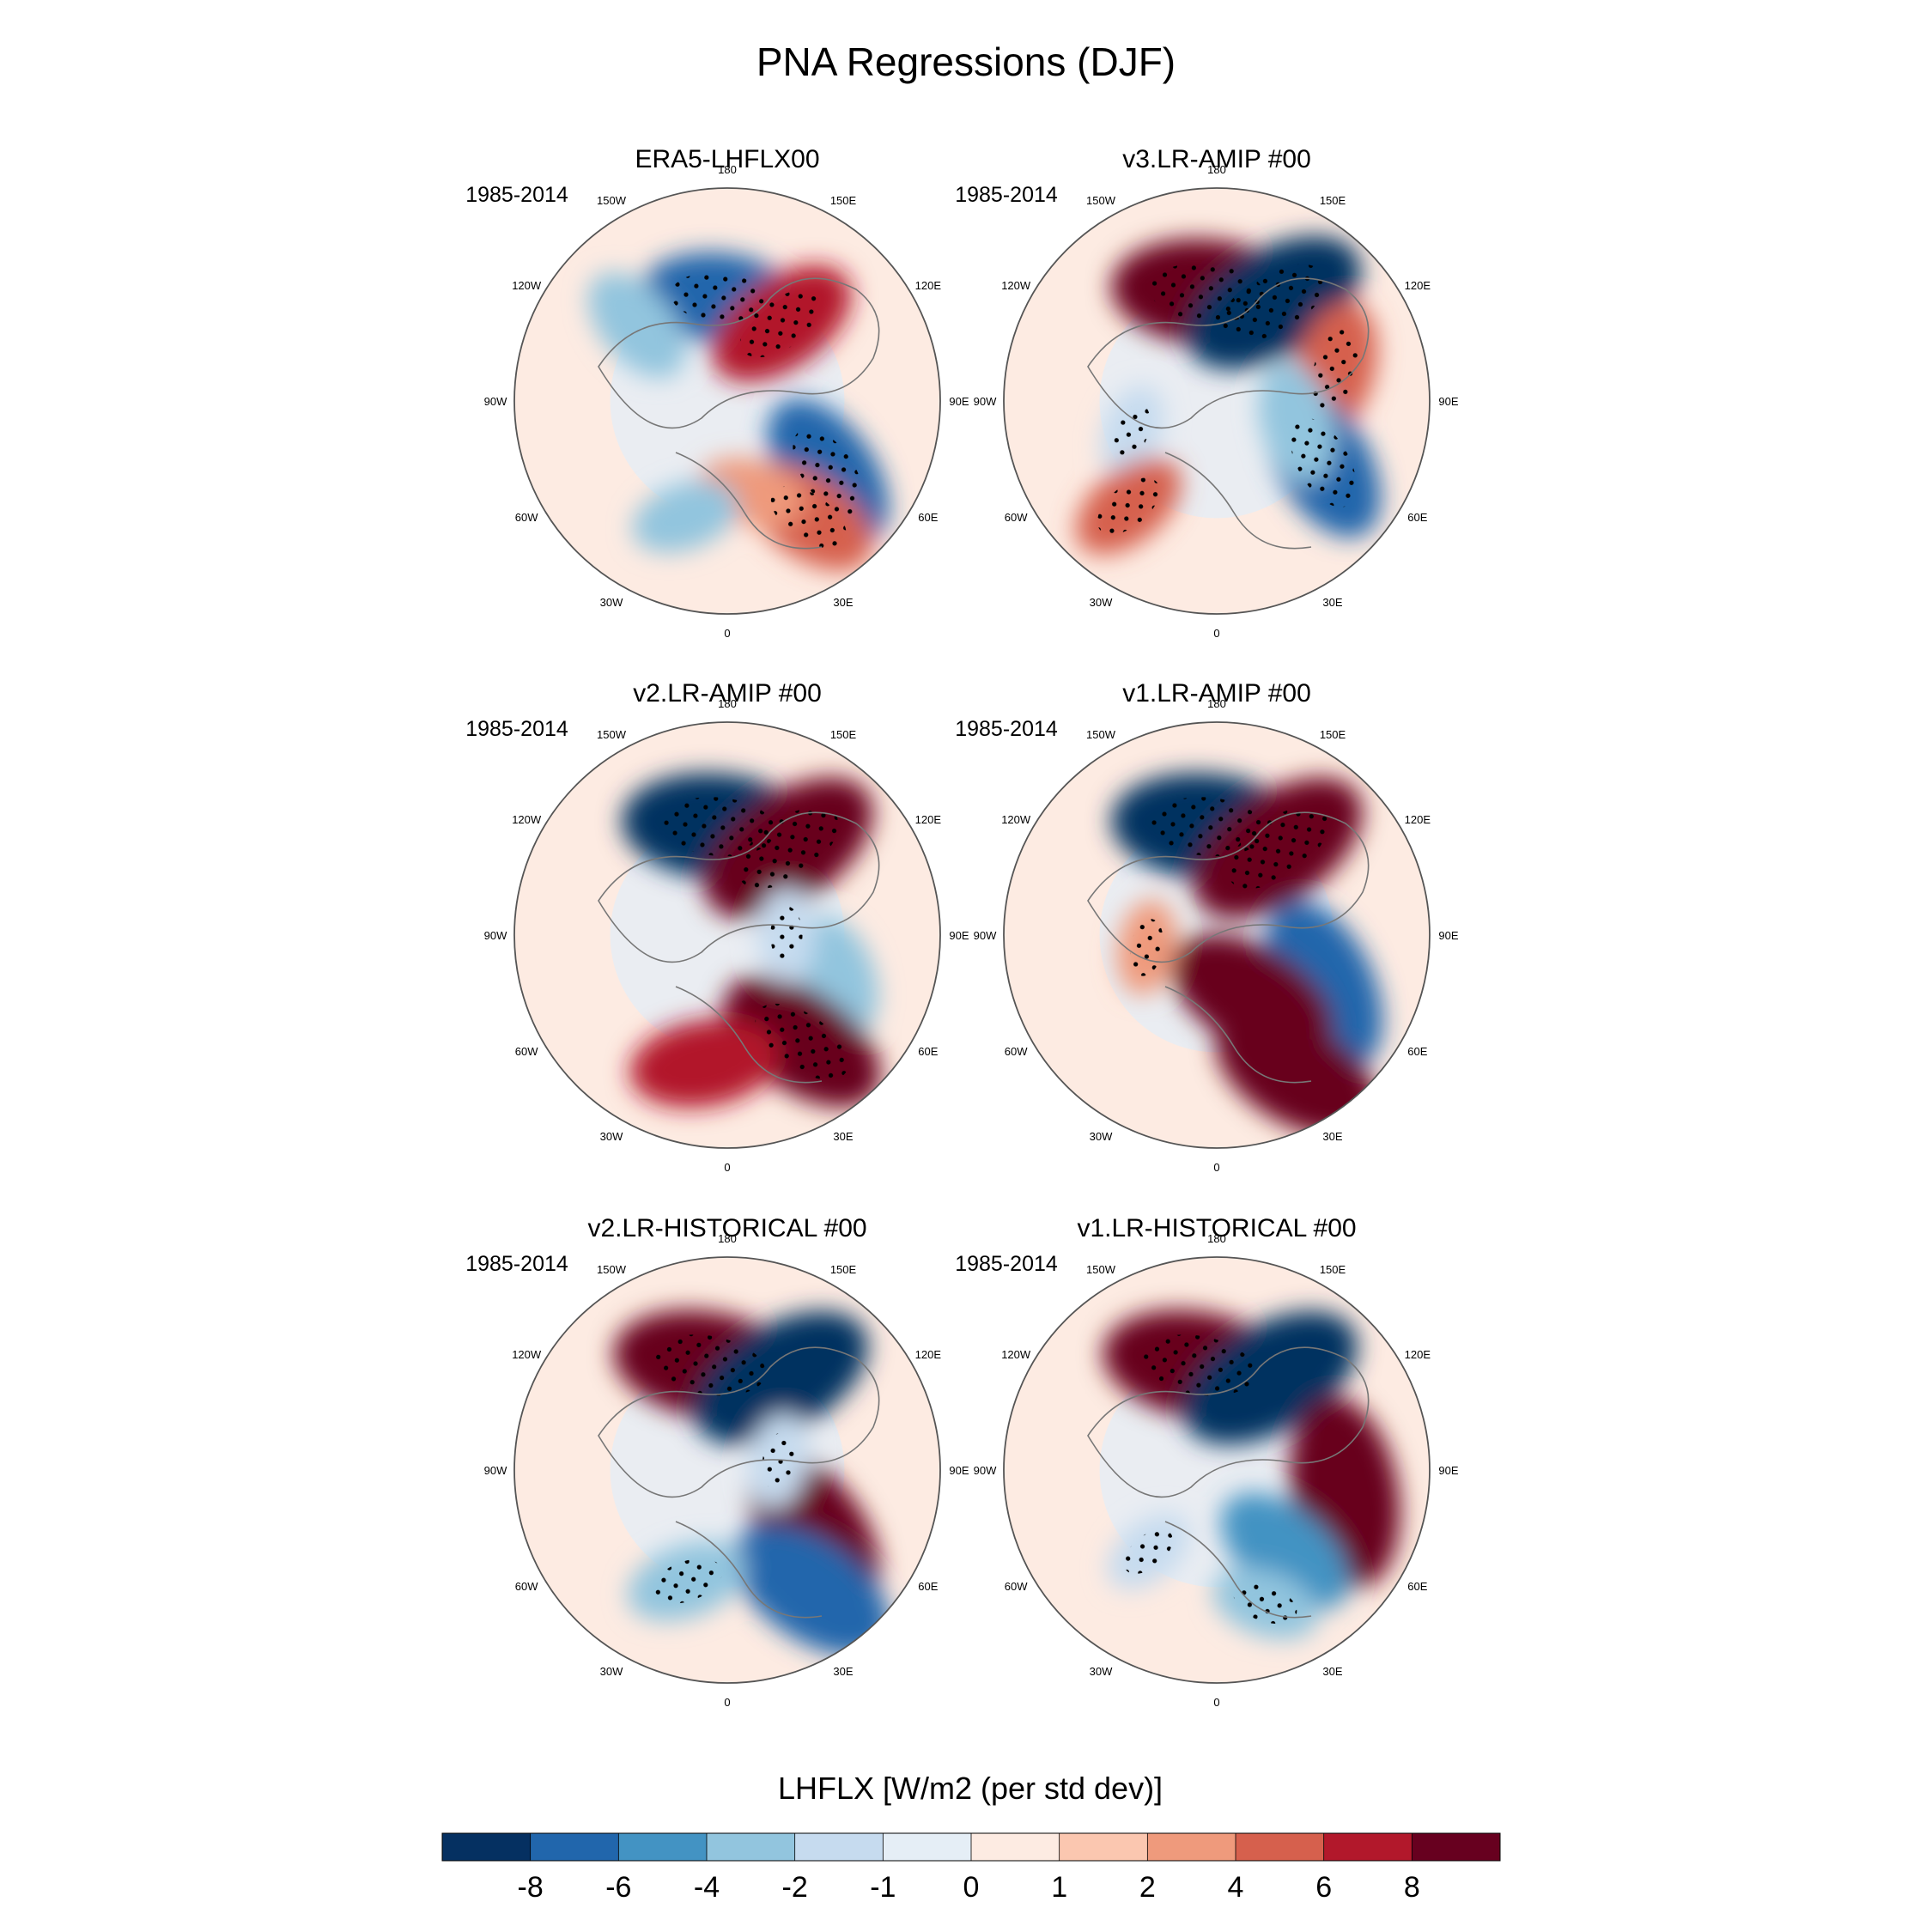 The image size is (1932, 1932). What do you see at coordinates (1412, 1887) in the screenshot?
I see `colorbar-tick-label: 8` at bounding box center [1412, 1887].